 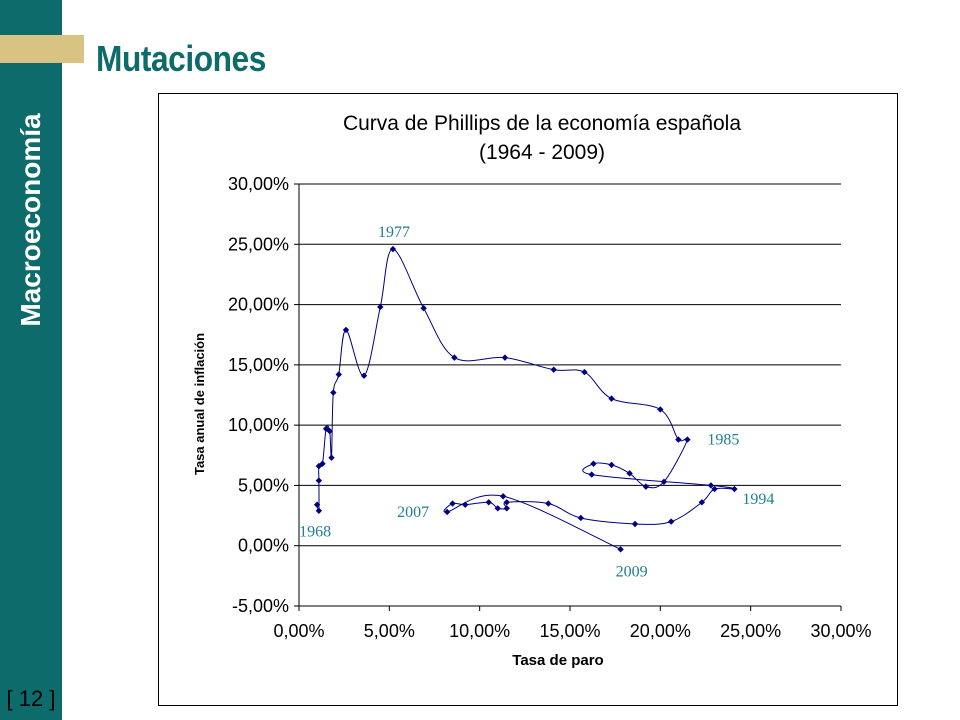 What do you see at coordinates (389, 631) in the screenshot?
I see `x-tick-label: 5,00%` at bounding box center [389, 631].